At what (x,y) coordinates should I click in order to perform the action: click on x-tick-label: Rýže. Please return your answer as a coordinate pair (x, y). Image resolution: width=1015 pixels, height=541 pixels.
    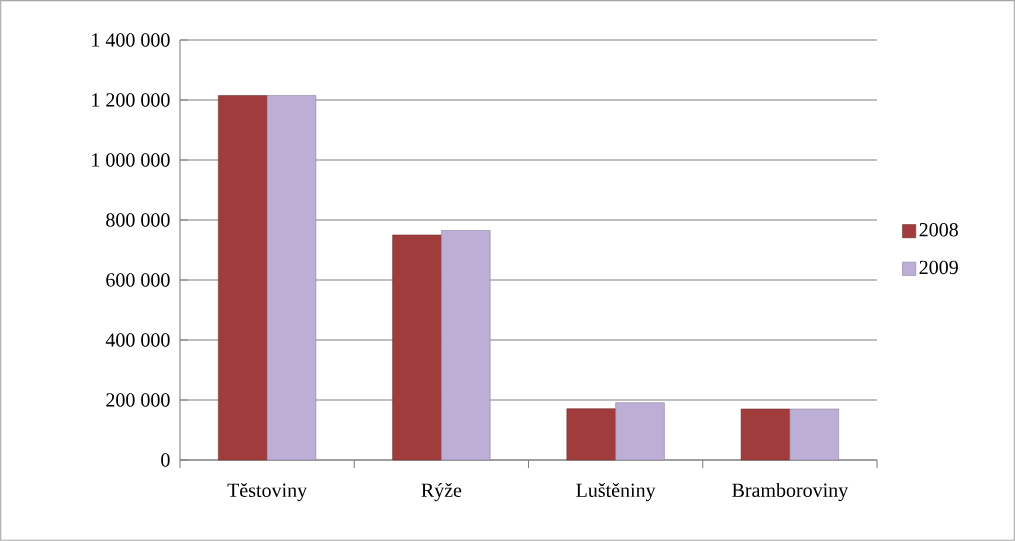
    Looking at the image, I should click on (441, 492).